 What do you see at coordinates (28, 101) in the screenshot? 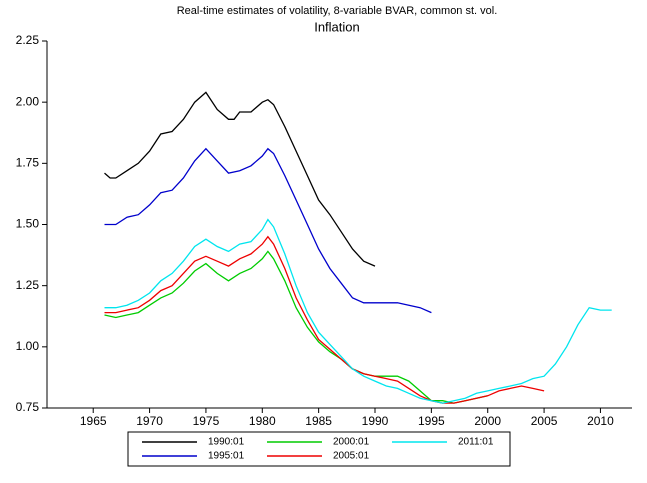
I see `y-tick-label: 2.00` at bounding box center [28, 101].